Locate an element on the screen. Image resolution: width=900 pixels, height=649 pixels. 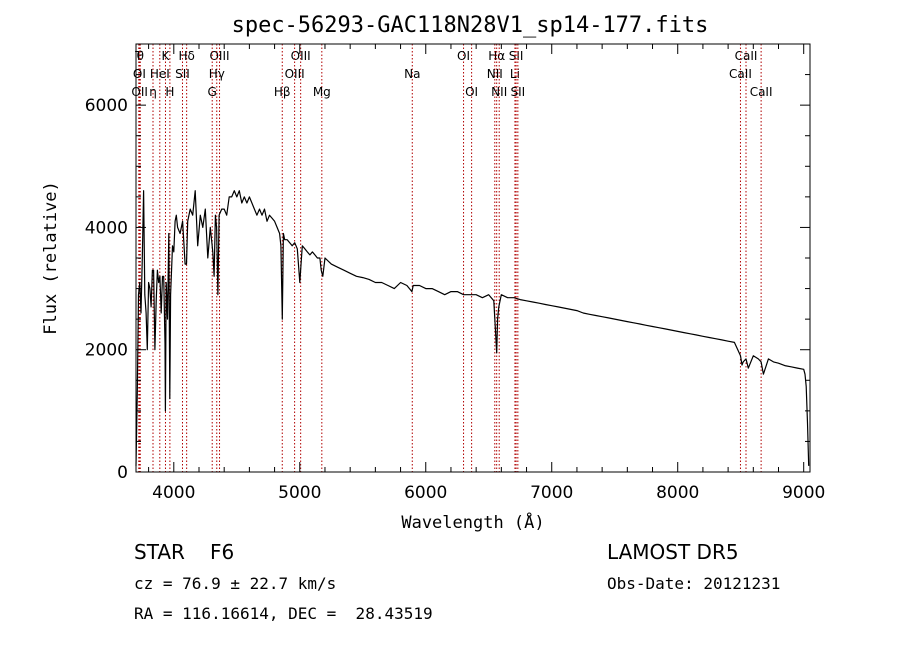
line-label-9: SII is located at coordinates (182, 74).